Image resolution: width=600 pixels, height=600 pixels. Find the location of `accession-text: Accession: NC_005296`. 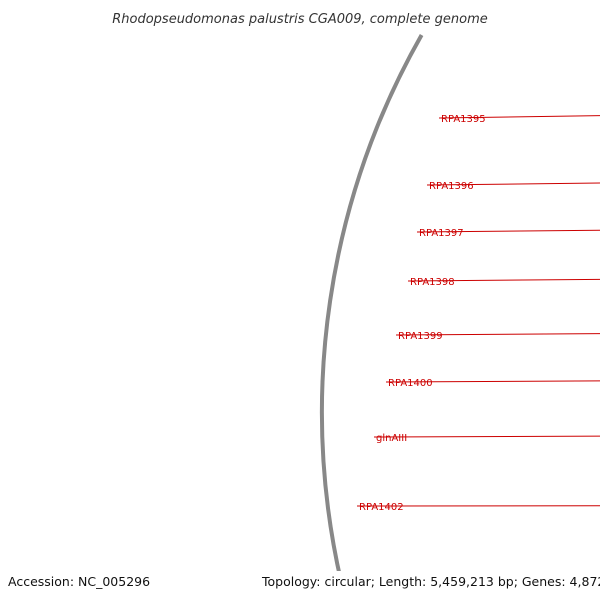

accession-text: Accession: NC_005296 is located at coordinates (79, 581).